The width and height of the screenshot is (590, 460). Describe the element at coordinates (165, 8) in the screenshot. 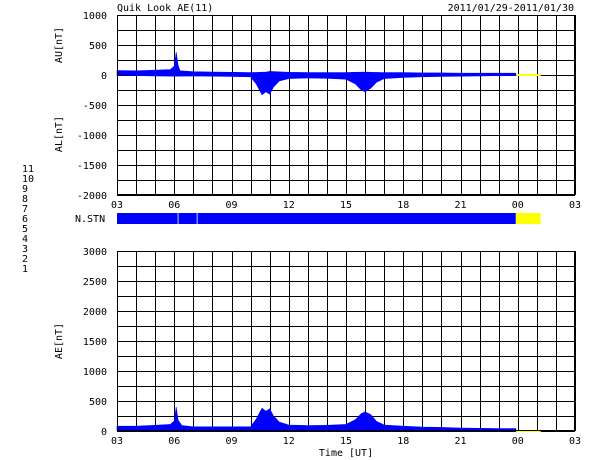

I see `chart-title: Quik Look AE(11)` at that location.